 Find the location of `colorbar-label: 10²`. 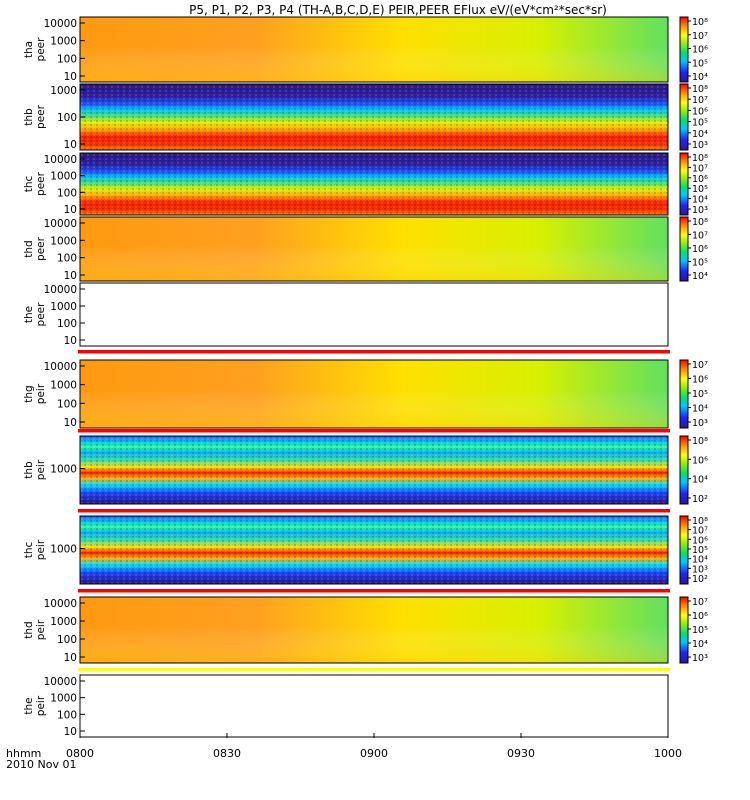

colorbar-label: 10² is located at coordinates (700, 499).